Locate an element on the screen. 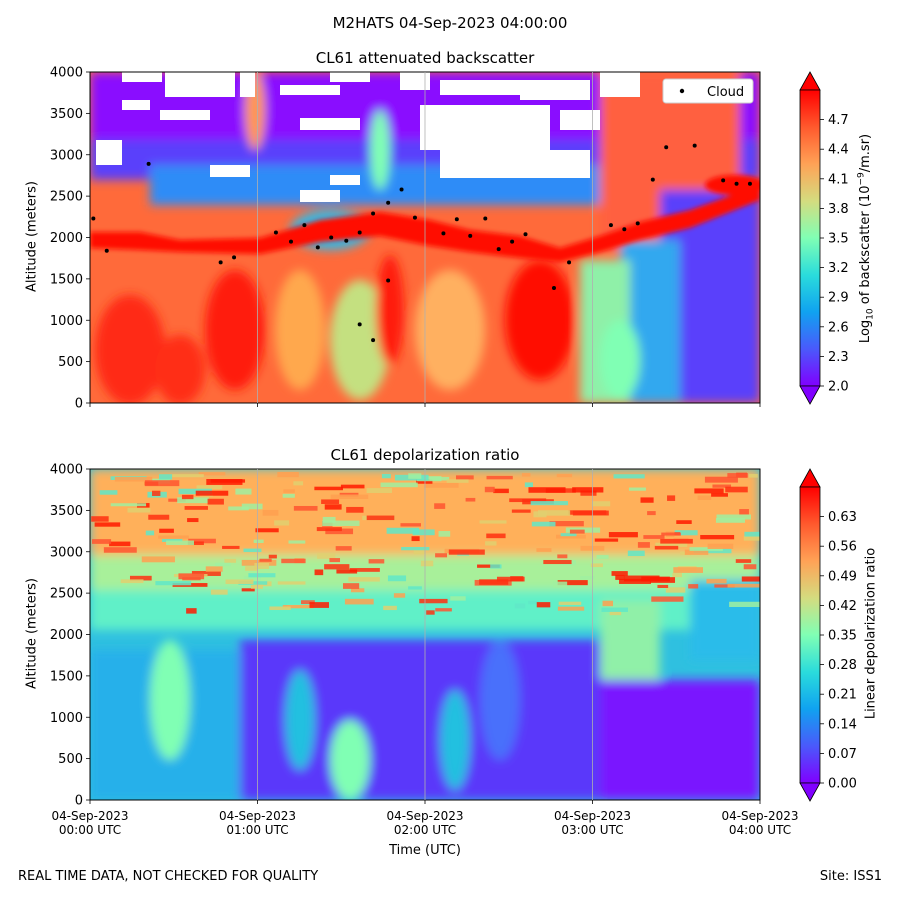 This screenshot has height=900, width=900. depolarization-panel-title: CL61 depolarization ratio is located at coordinates (425, 455).